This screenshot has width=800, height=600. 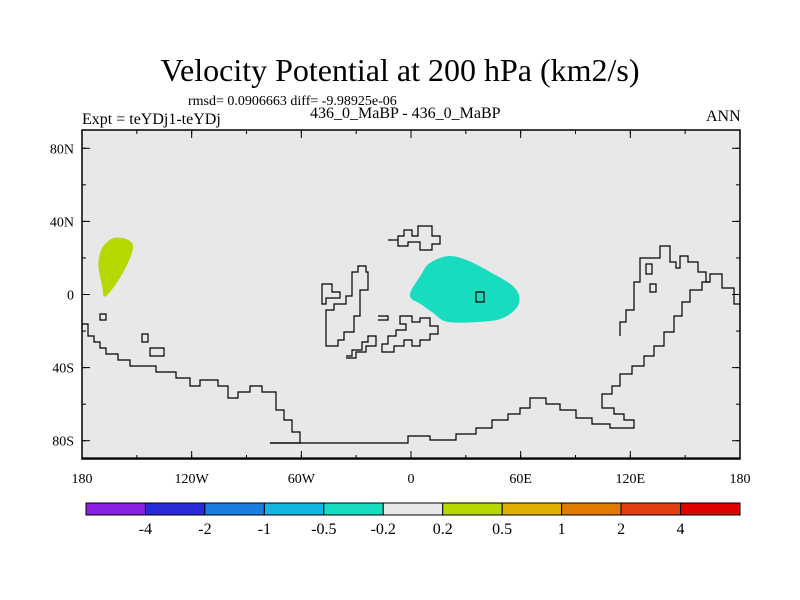 What do you see at coordinates (631, 479) in the screenshot?
I see `x-tick-label: 120E` at bounding box center [631, 479].